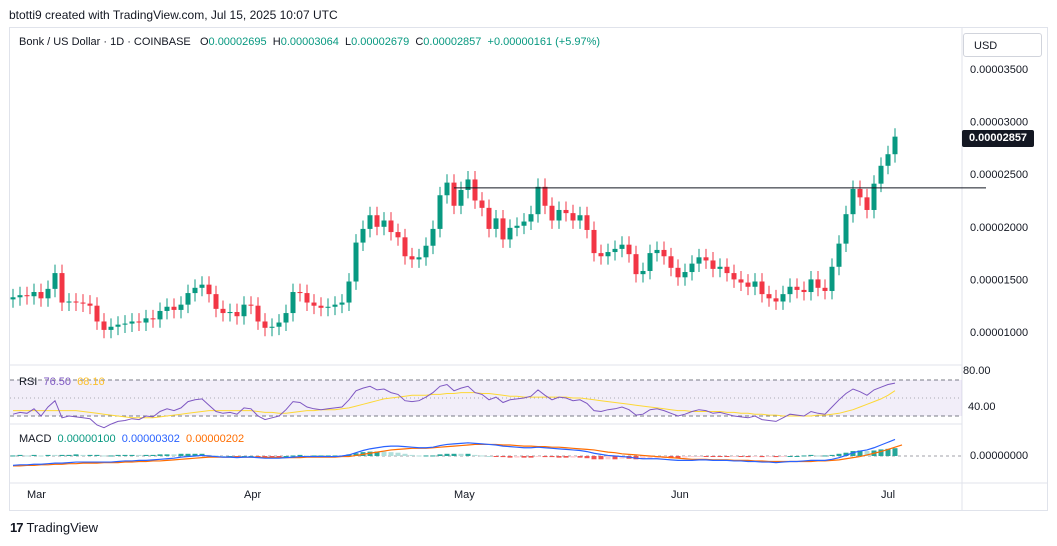 This screenshot has width=1057, height=546. Describe the element at coordinates (252, 495) in the screenshot. I see `time-tick-label: Apr` at that location.